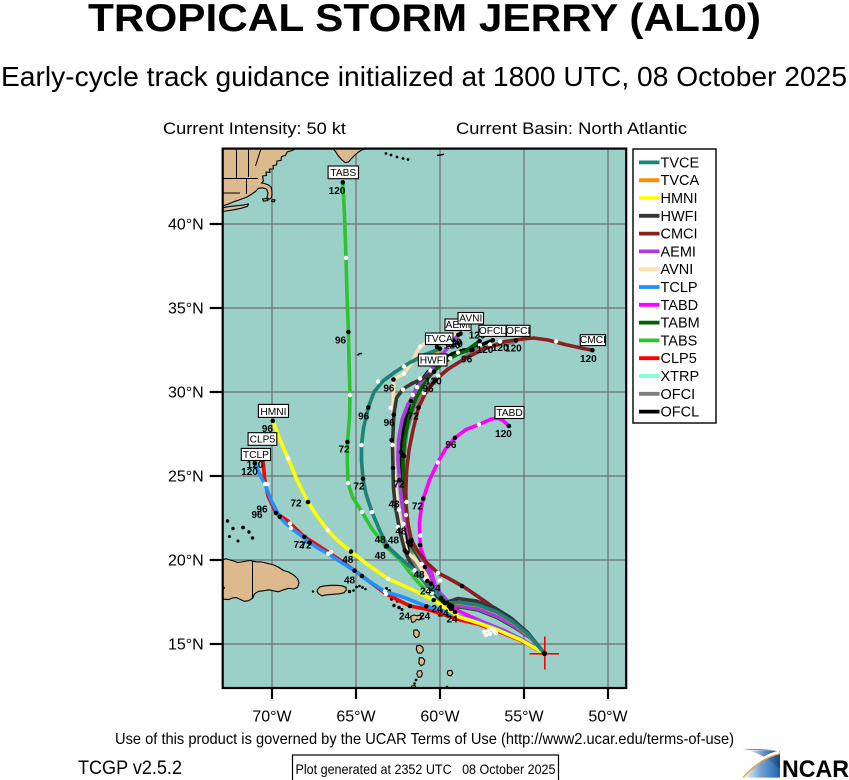 This screenshot has height=780, width=849. What do you see at coordinates (815, 768) in the screenshot?
I see `svg-text: NCAR` at bounding box center [815, 768].